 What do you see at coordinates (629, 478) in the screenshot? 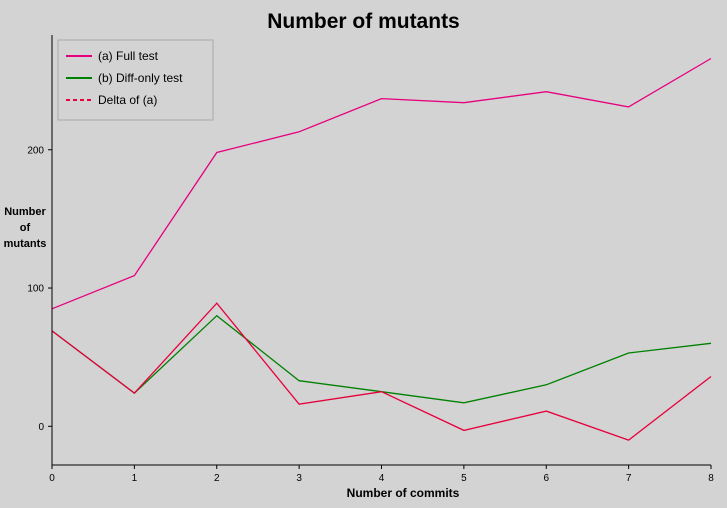
I see `x-tick-label: 7` at bounding box center [629, 478].